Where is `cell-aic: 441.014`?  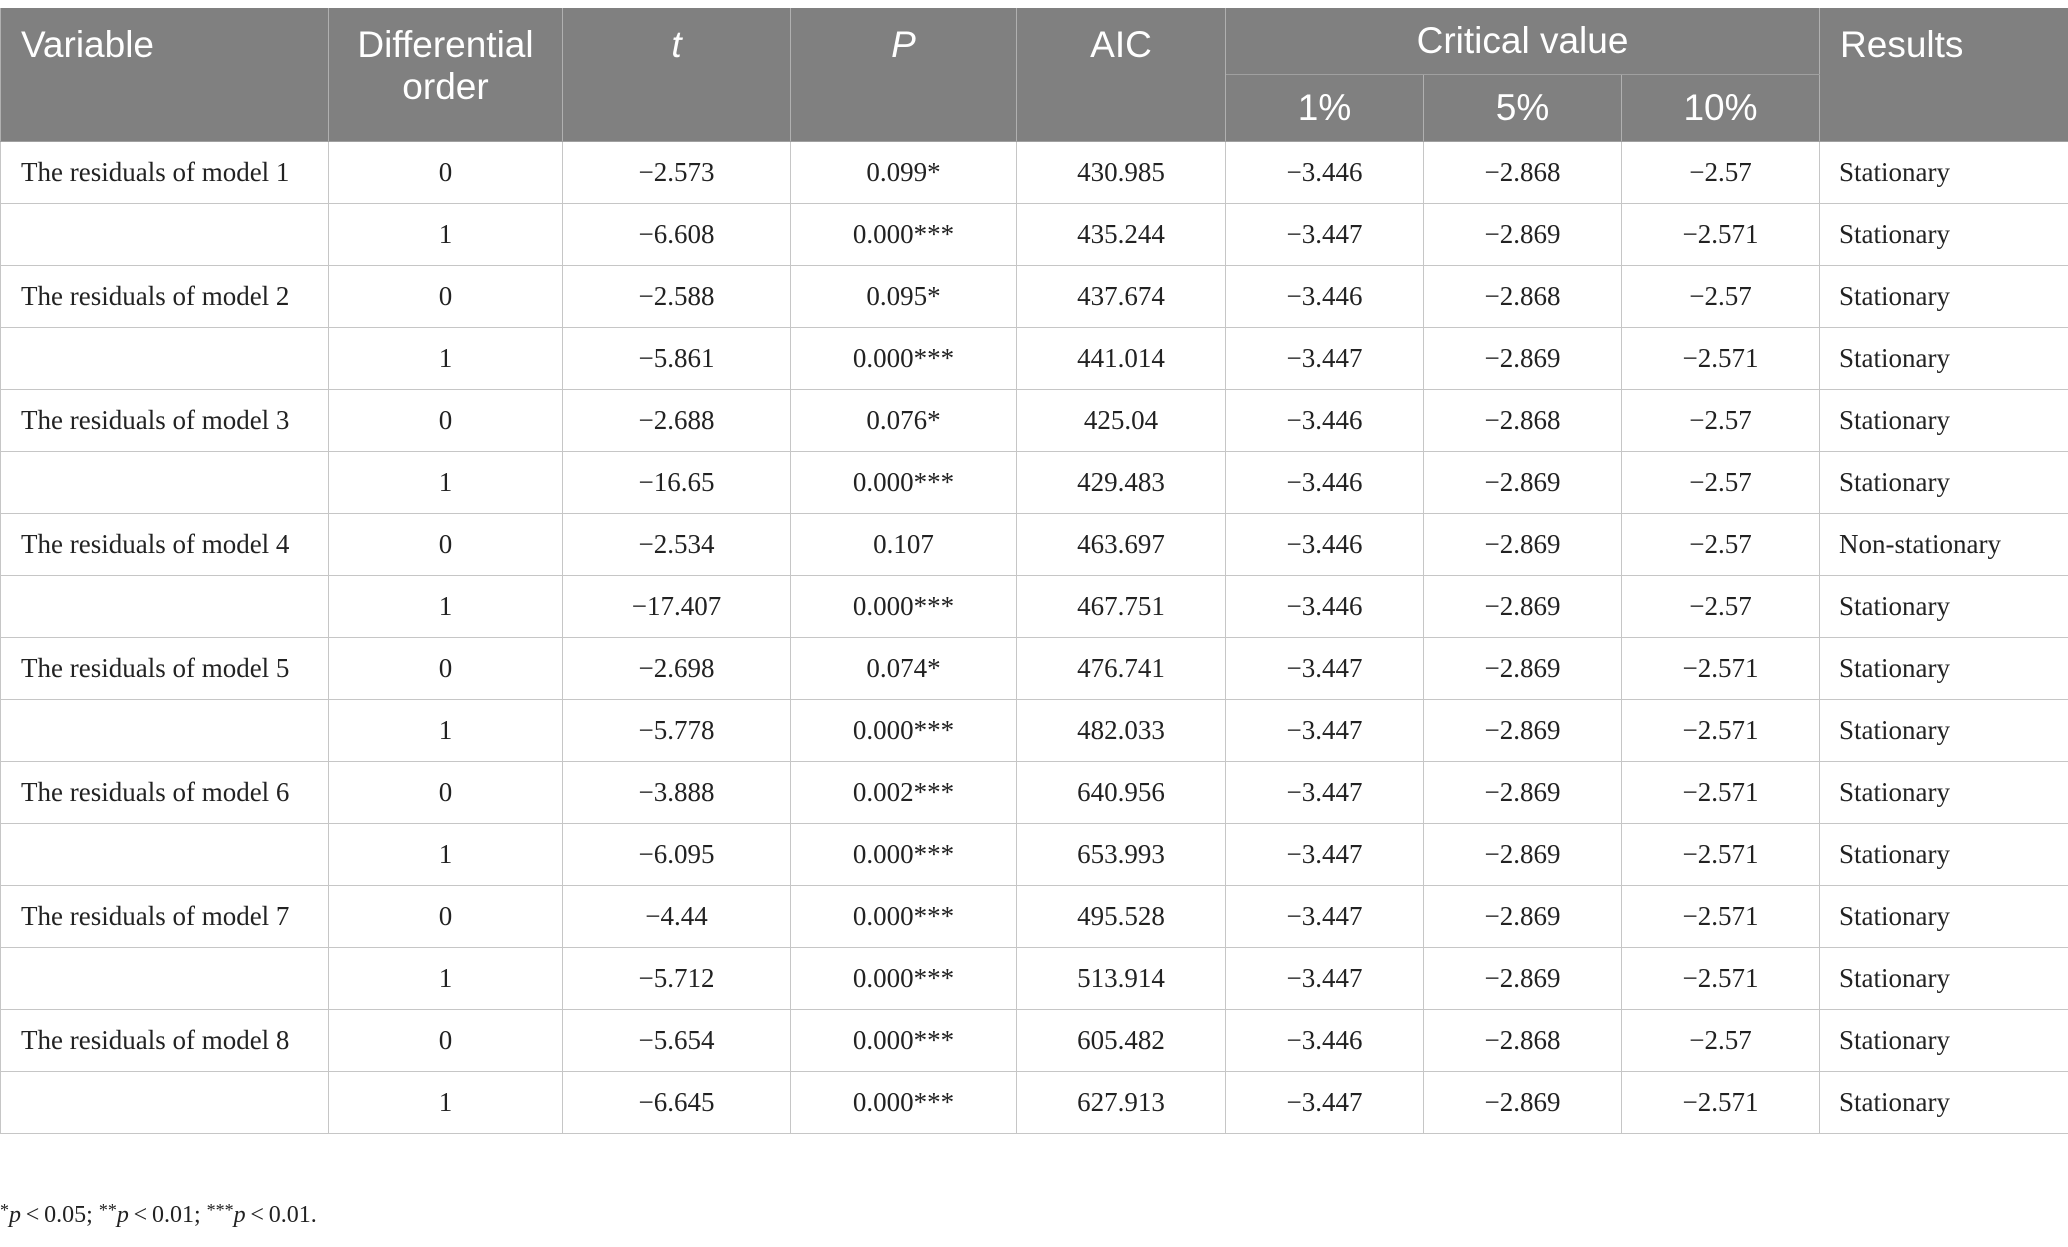 cell-aic: 441.014 is located at coordinates (1121, 358).